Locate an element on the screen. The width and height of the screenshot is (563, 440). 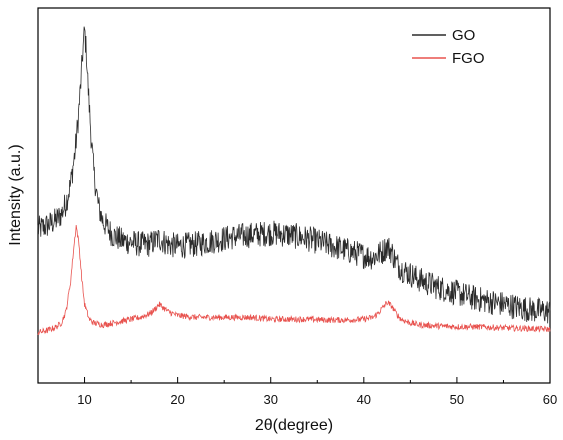
x-axis-label: 2θ(degree) is located at coordinates (294, 425).